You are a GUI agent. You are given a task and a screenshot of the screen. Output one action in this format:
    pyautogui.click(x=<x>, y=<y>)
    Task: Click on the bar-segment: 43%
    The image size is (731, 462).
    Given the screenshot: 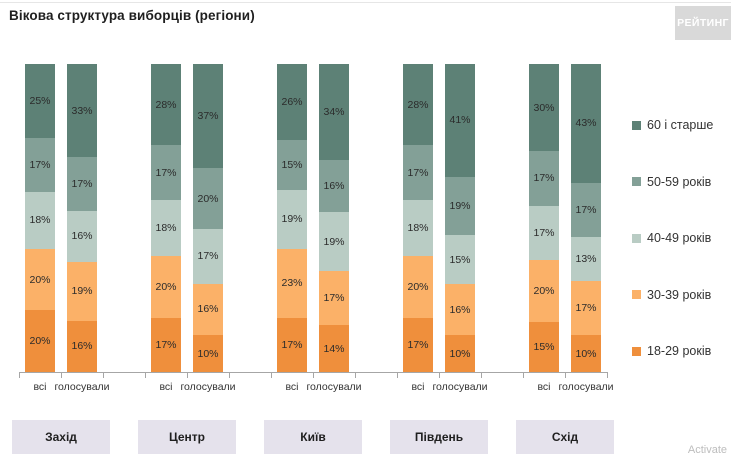 What is the action you would take?
    pyautogui.click(x=586, y=123)
    